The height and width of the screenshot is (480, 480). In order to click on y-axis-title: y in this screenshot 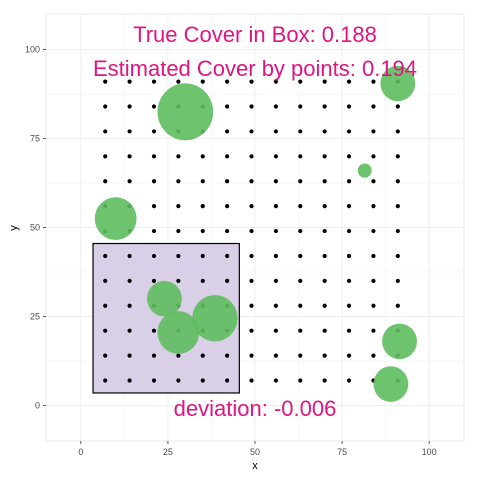, I will do `click(14, 228)`.